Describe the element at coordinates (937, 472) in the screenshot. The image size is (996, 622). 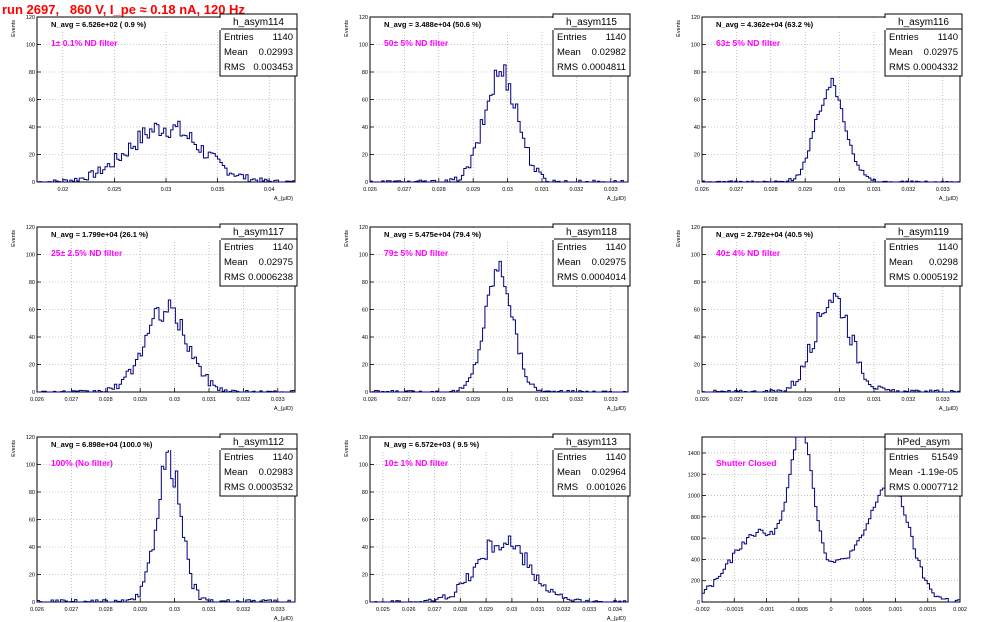
I see `stats-value: -1.19e-05` at that location.